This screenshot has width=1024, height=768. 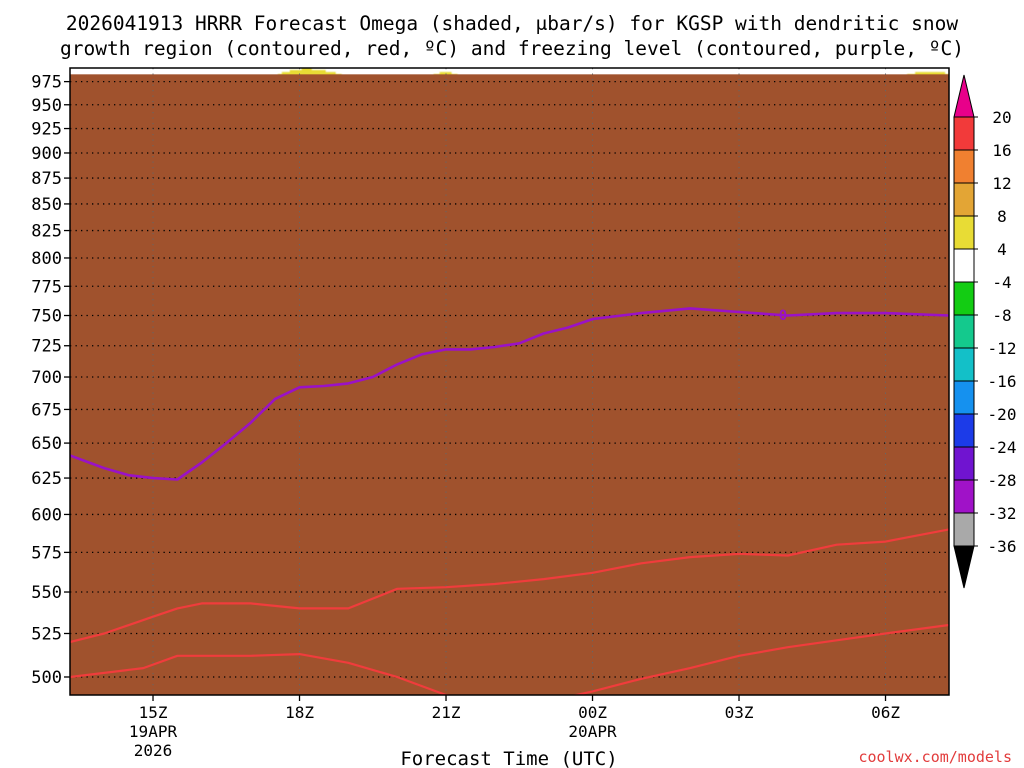 I want to click on y-tick-label: 750, so click(x=46, y=317).